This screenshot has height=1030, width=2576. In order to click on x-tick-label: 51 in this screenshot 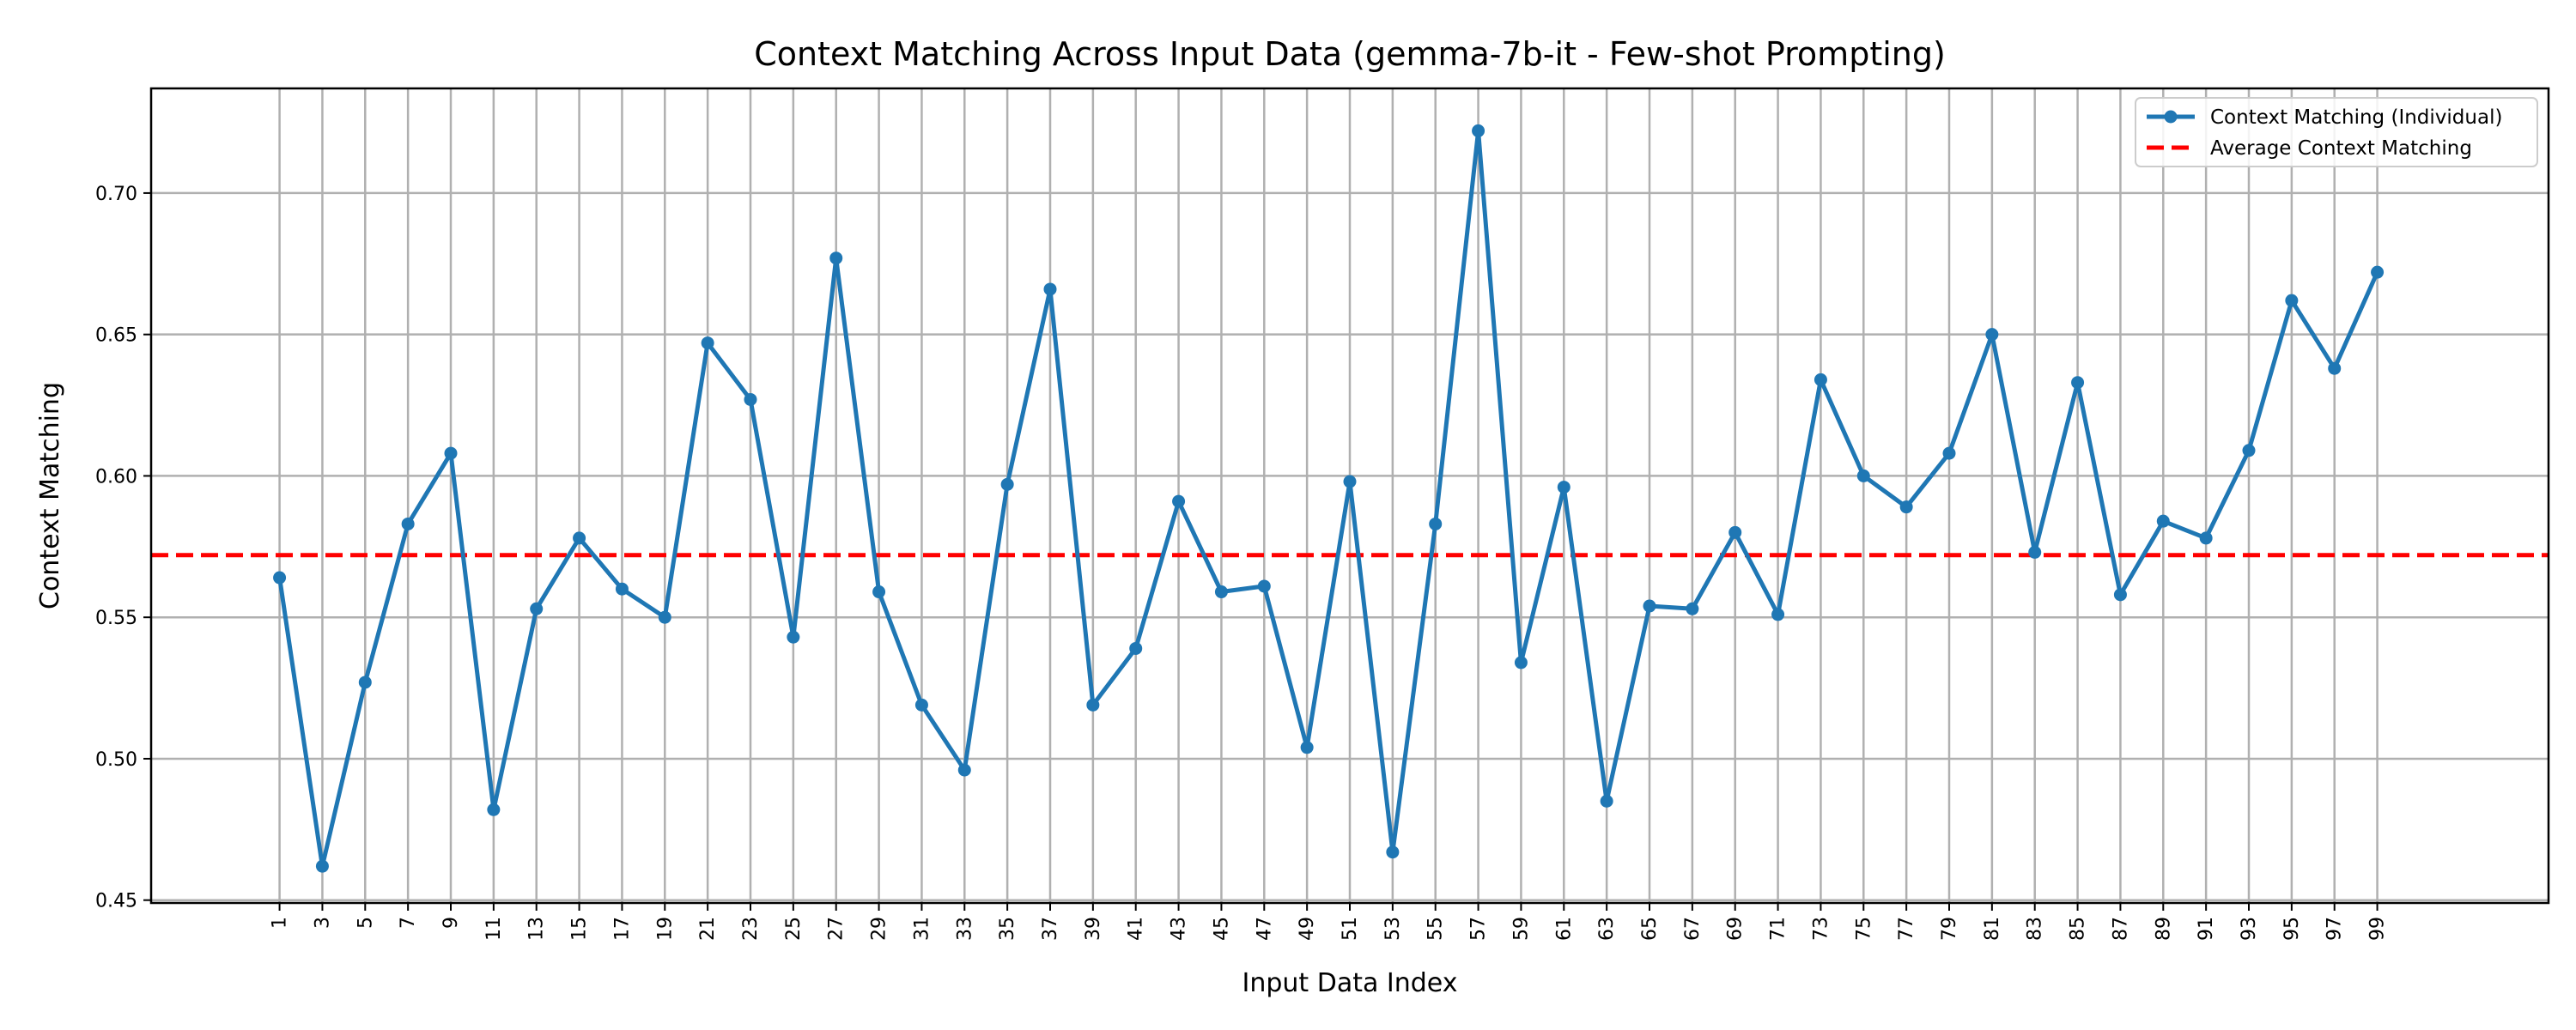, I will do `click(1350, 929)`.